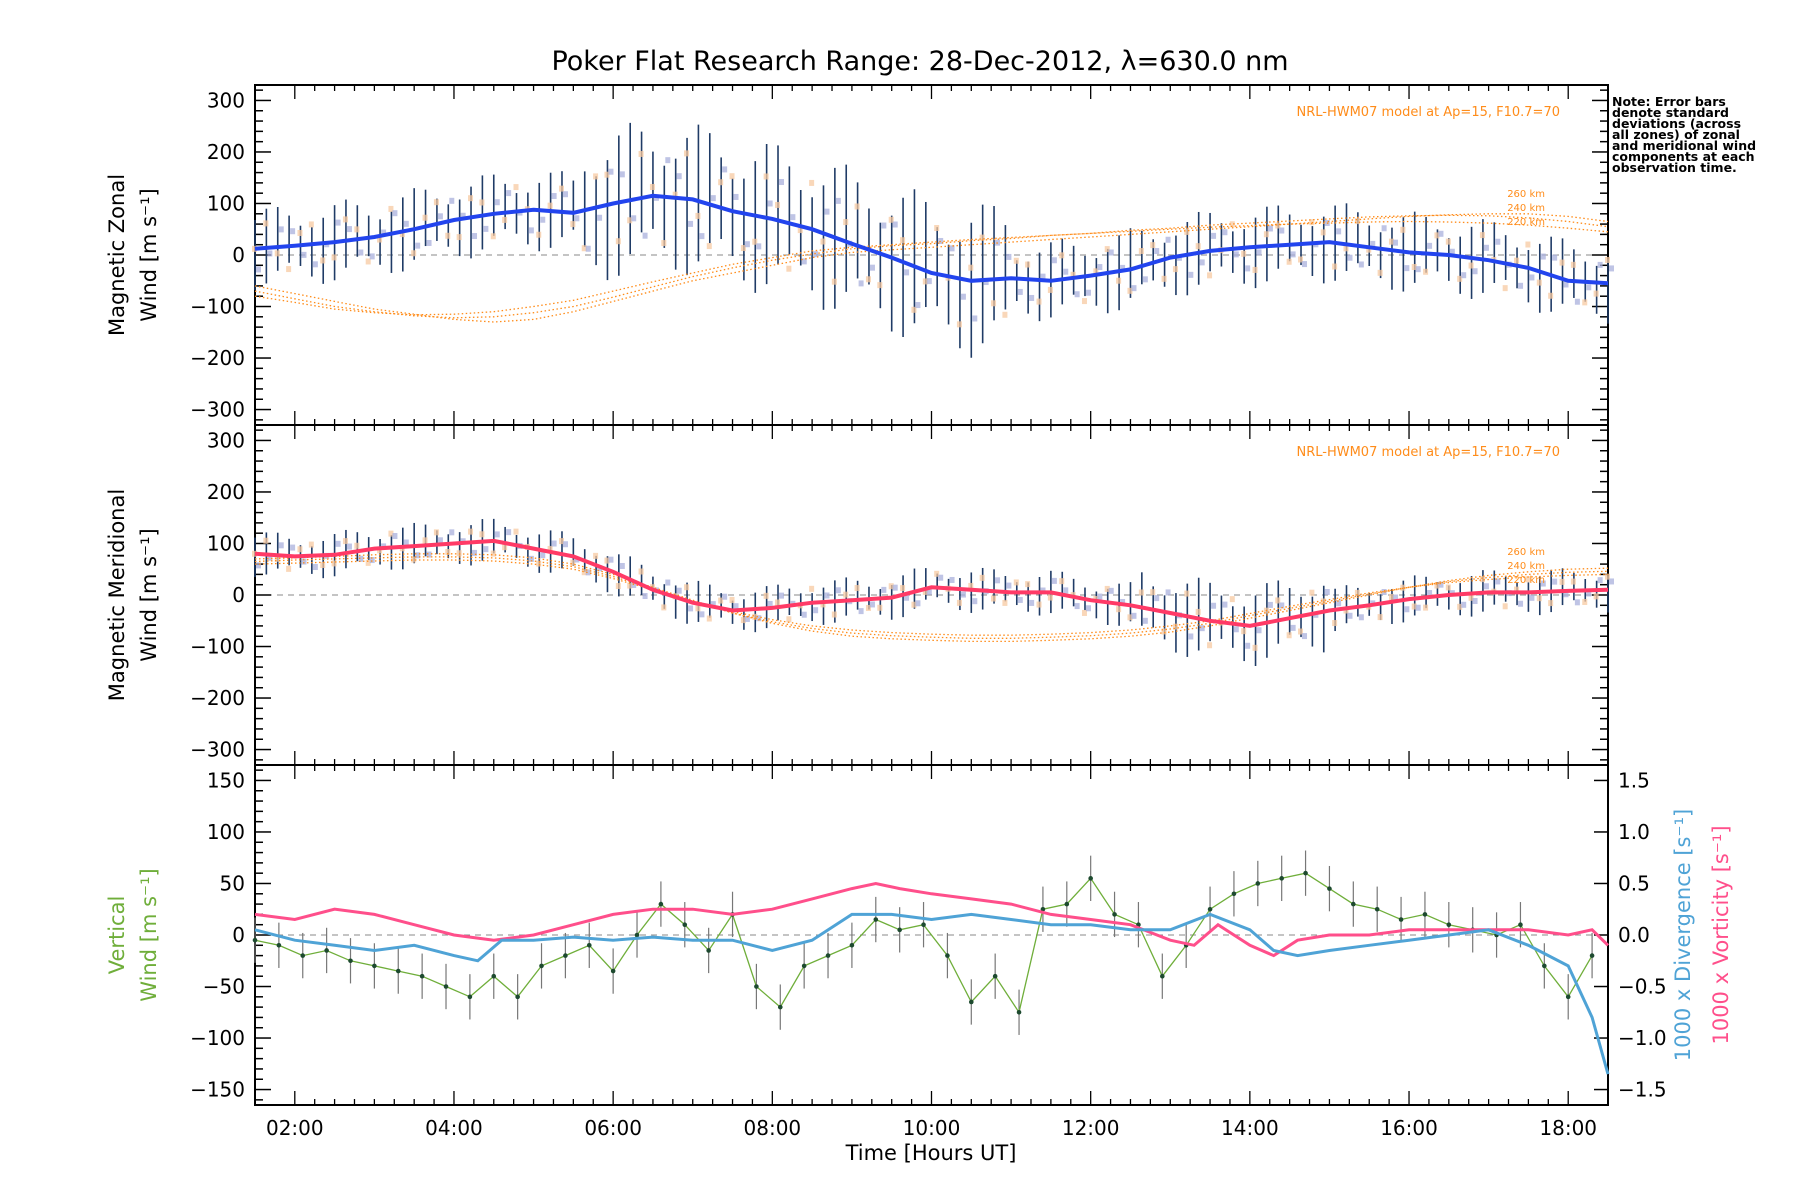  I want to click on zonal-ytick-label: 100, so click(226, 203).